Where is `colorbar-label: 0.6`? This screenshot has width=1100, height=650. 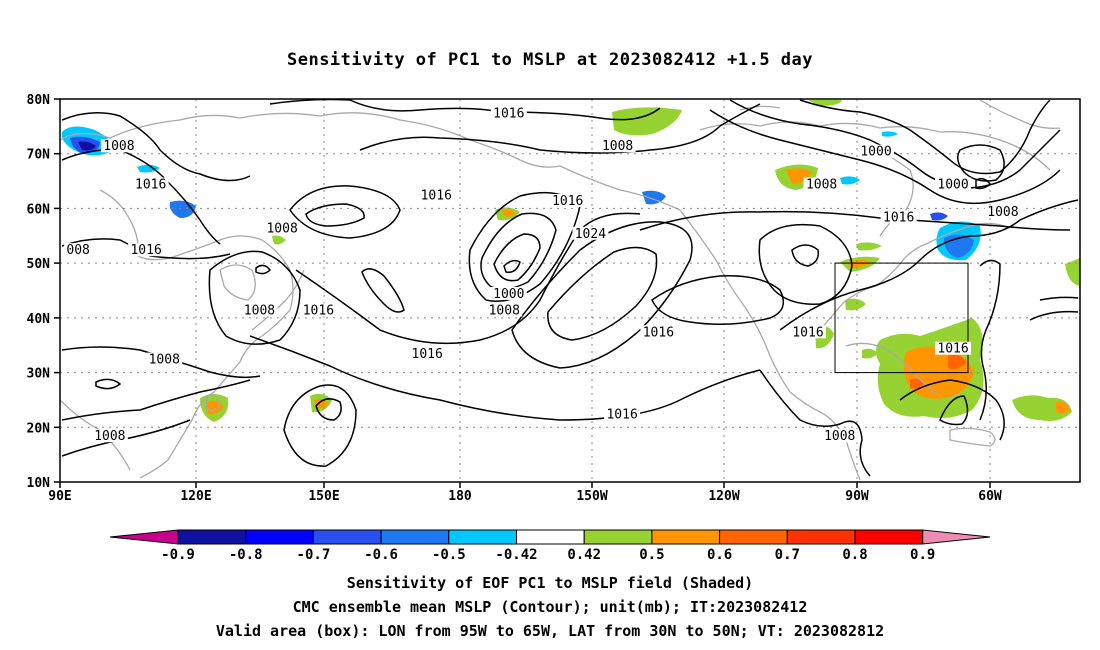
colorbar-label: 0.6 is located at coordinates (719, 555).